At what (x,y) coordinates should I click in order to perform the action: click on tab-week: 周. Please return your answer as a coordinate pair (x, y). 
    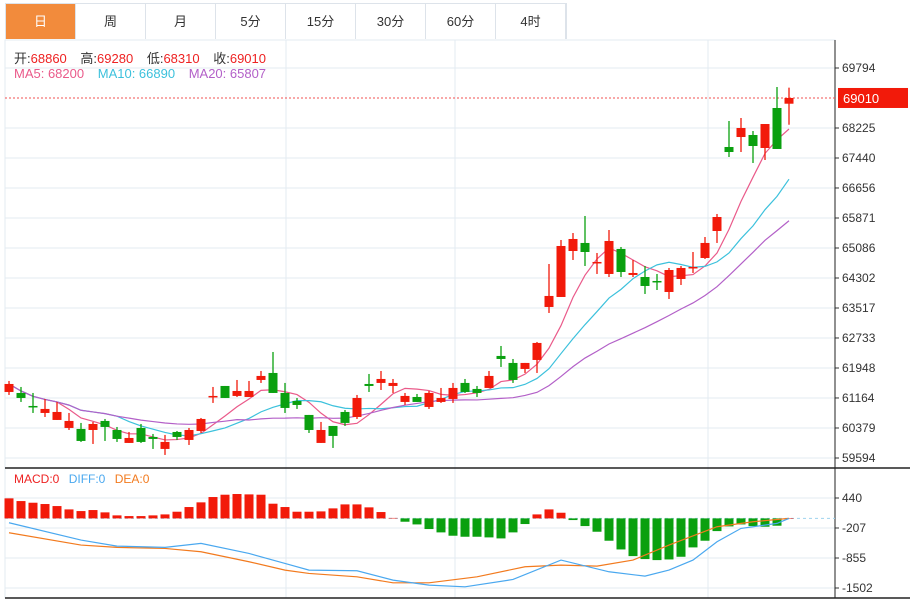
    Looking at the image, I should click on (111, 21).